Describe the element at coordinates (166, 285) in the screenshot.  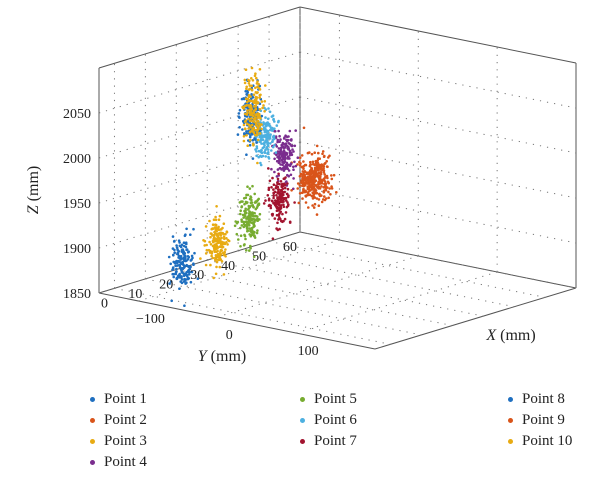
I see `y-tick-label: 20` at that location.